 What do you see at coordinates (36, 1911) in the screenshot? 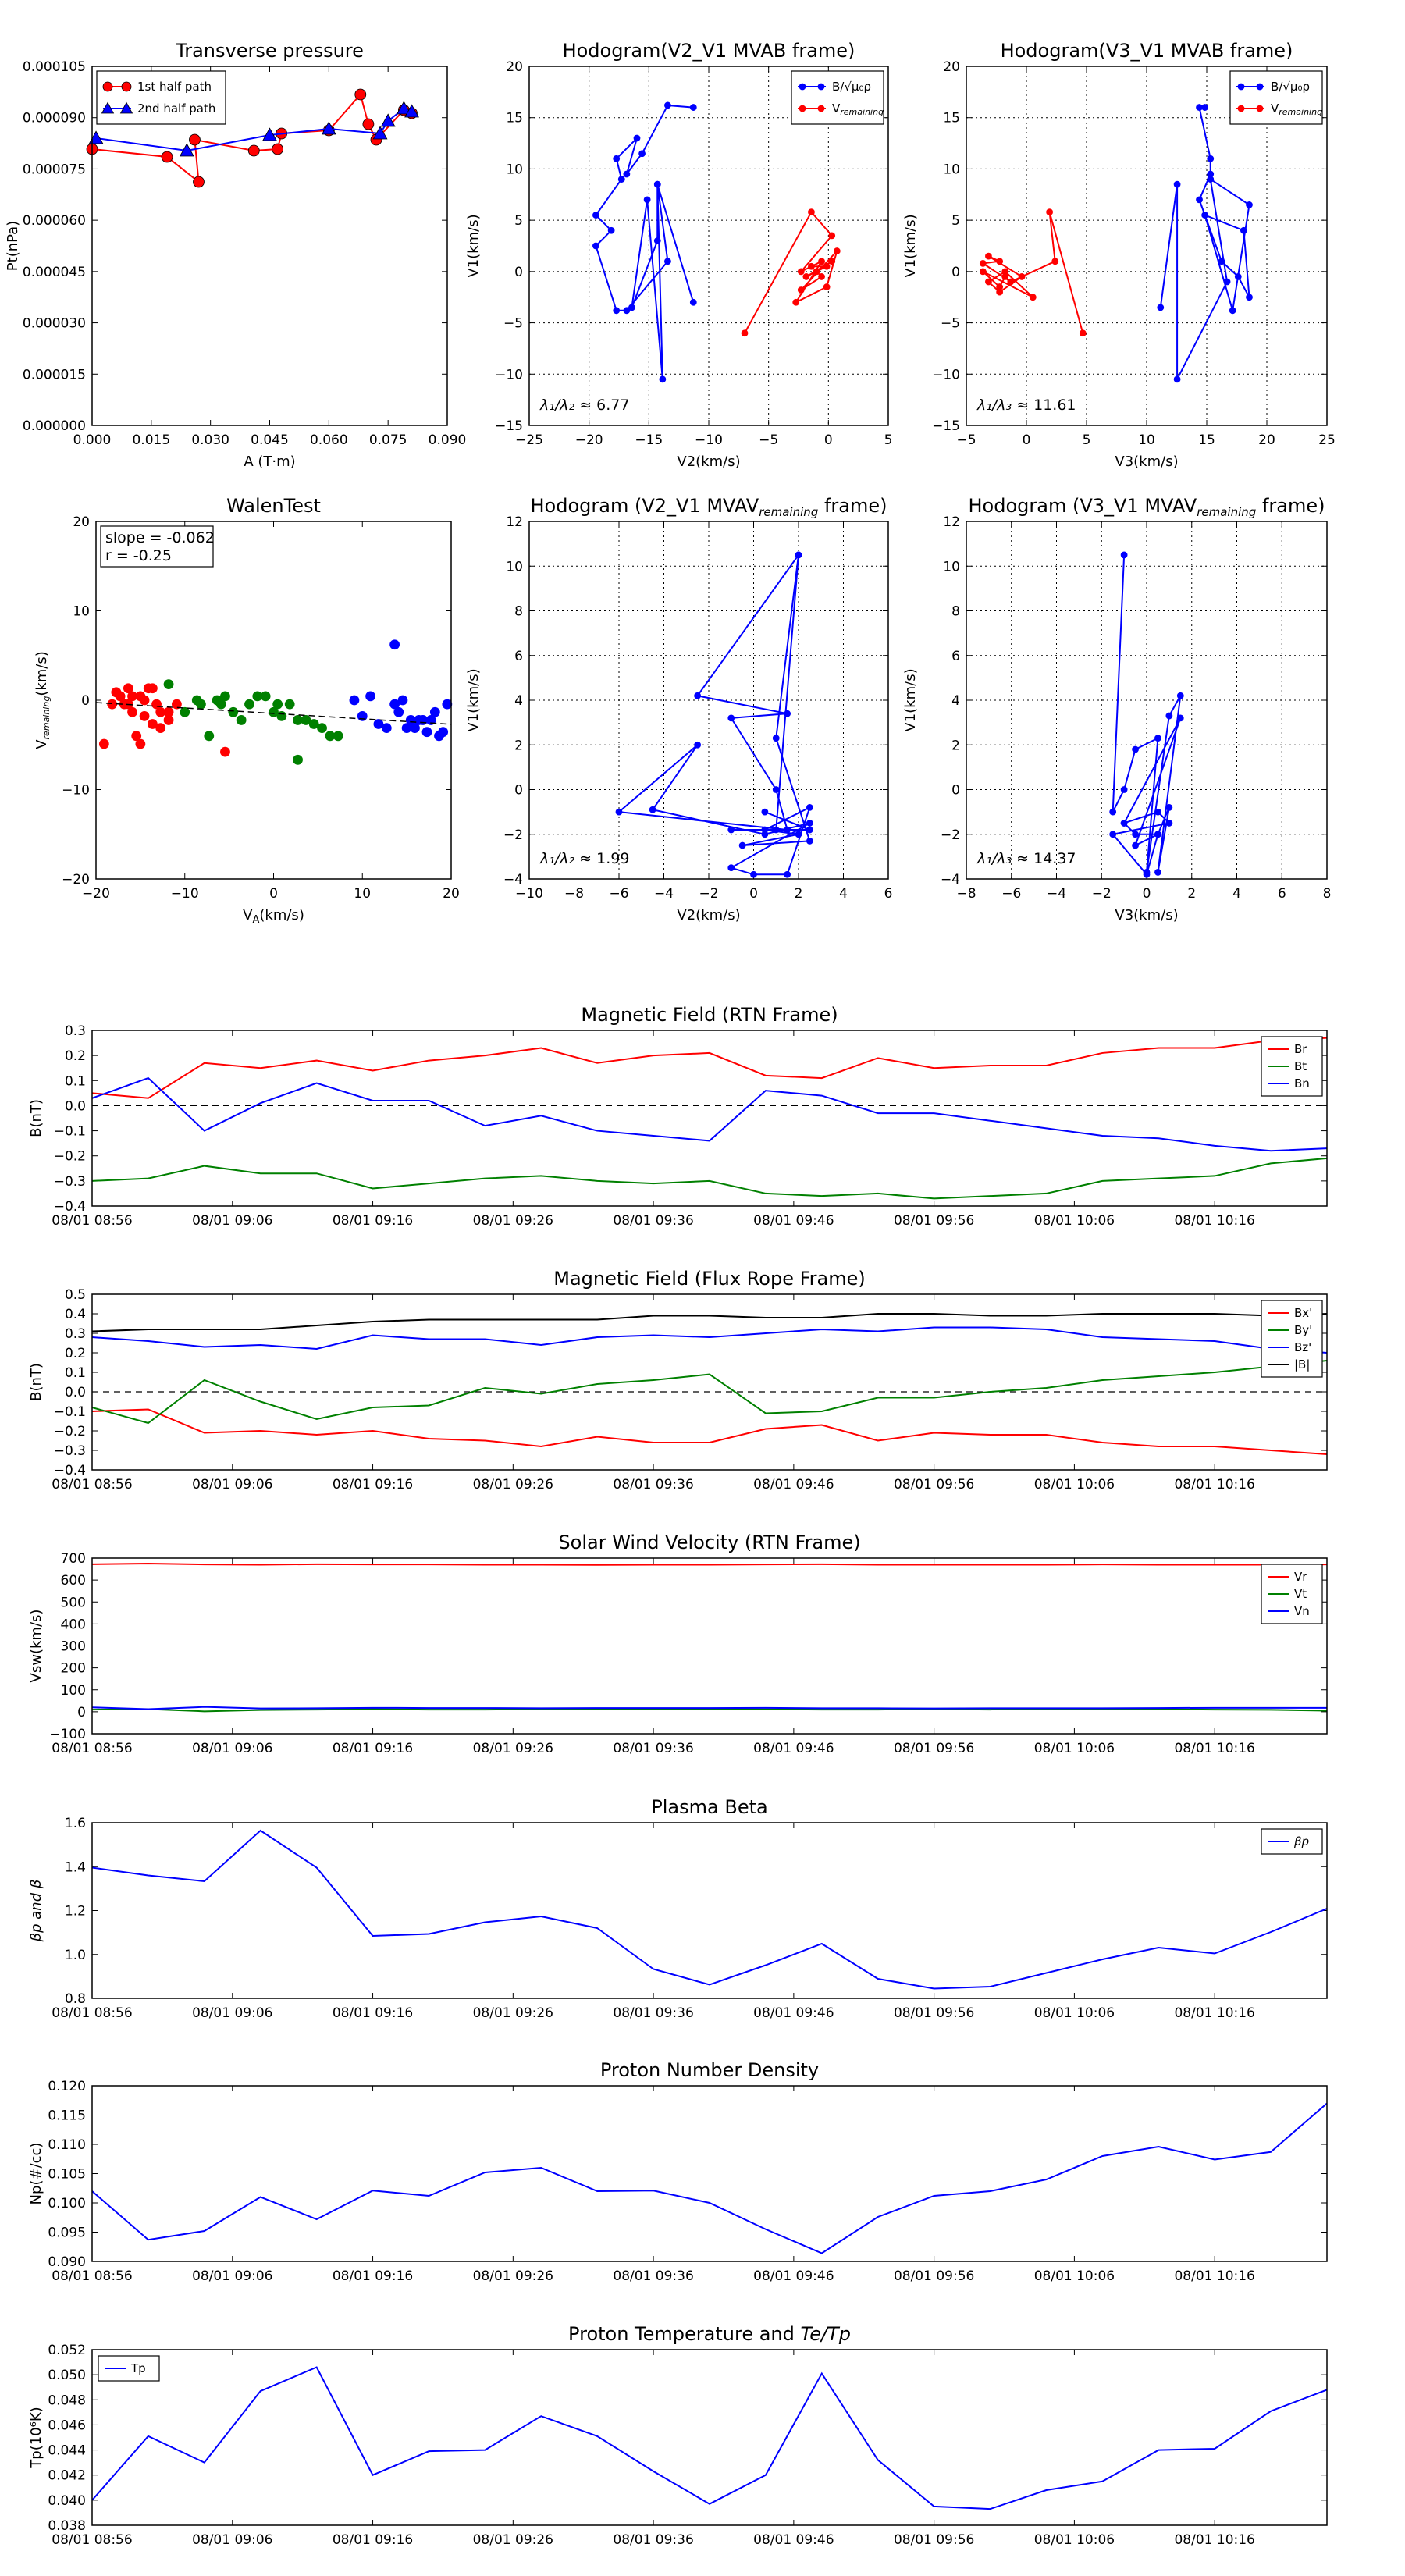
I see `y-axis-label: βp and β` at bounding box center [36, 1911].